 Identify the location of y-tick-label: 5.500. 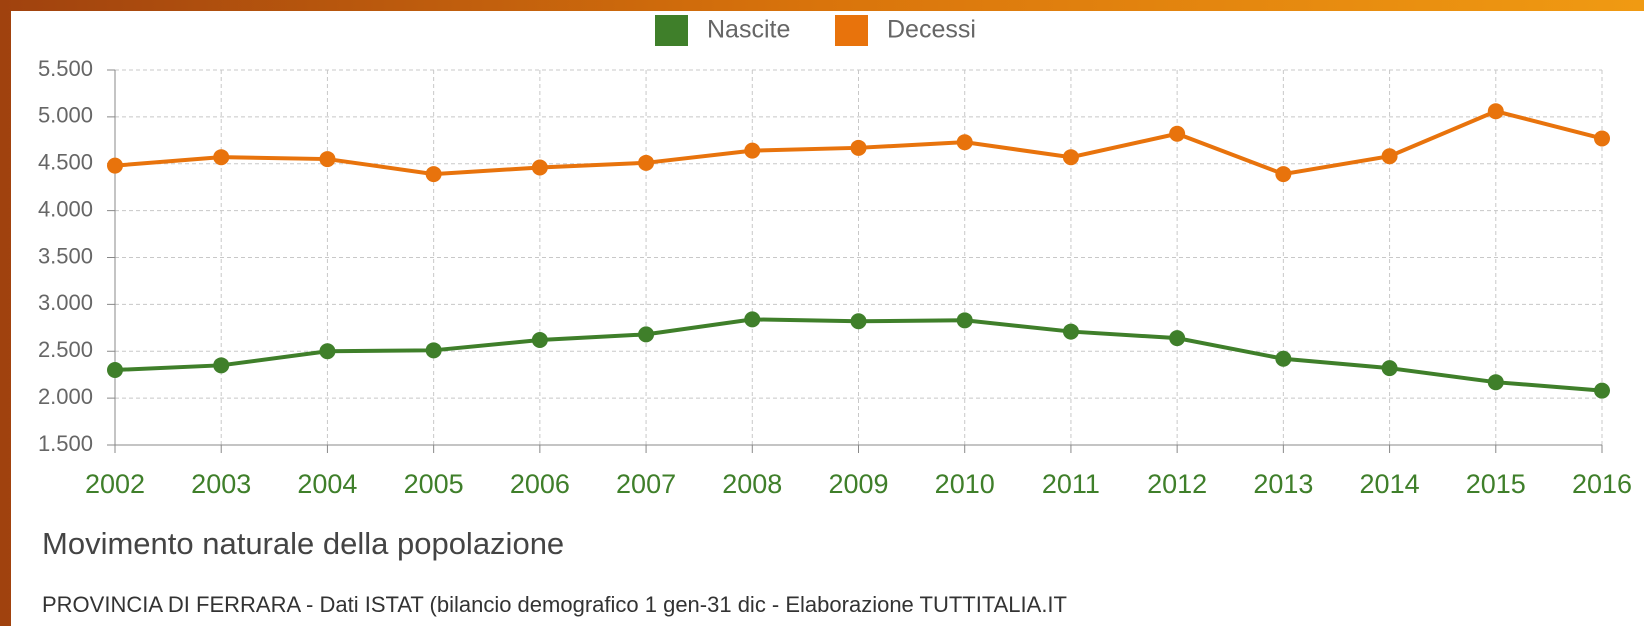
(65, 68).